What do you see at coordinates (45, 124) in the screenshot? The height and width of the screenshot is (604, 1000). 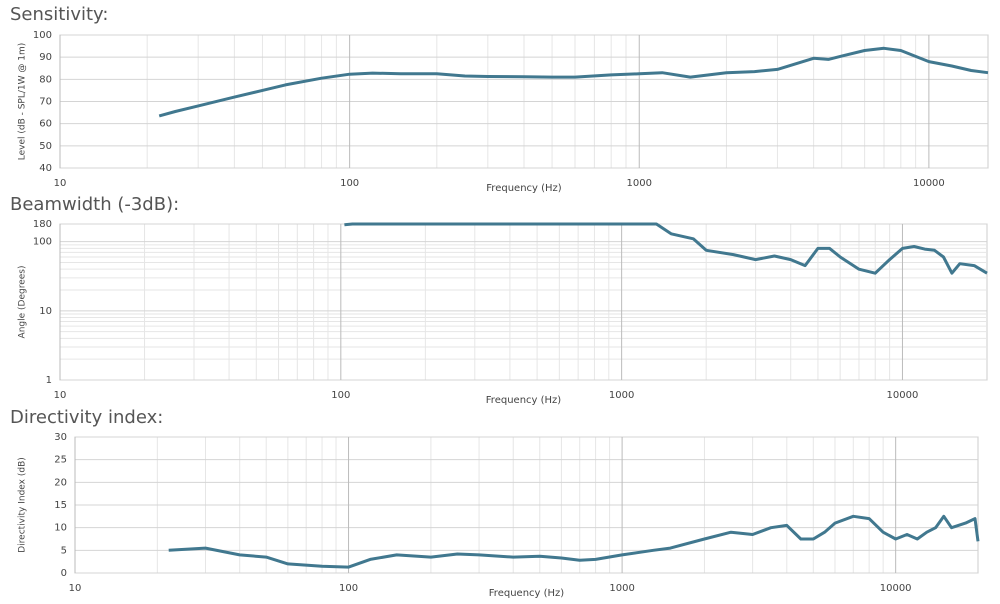 I see `y-tick-label: 60` at bounding box center [45, 124].